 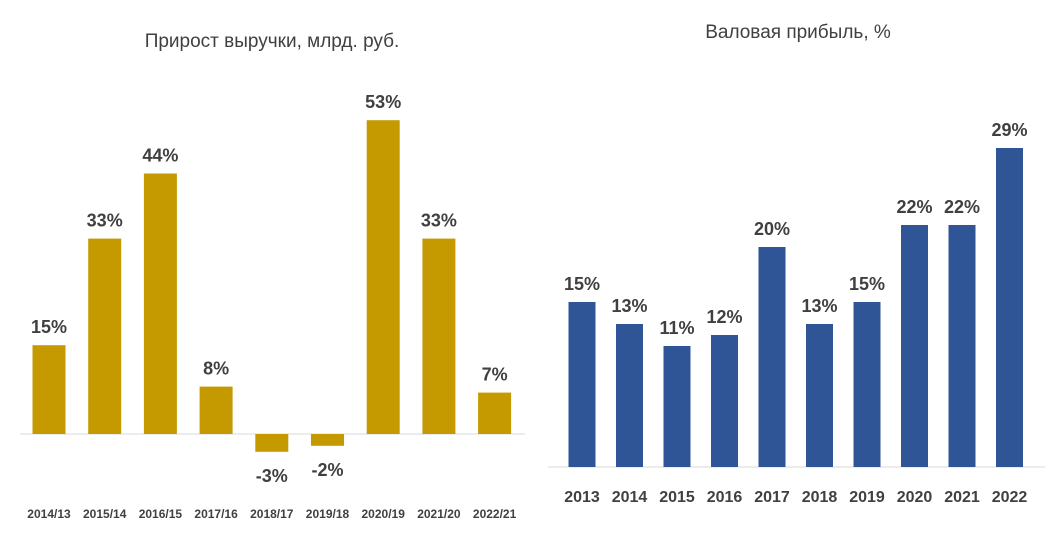 I want to click on gross-profit-x-tick-label: 2014, so click(x=630, y=497).